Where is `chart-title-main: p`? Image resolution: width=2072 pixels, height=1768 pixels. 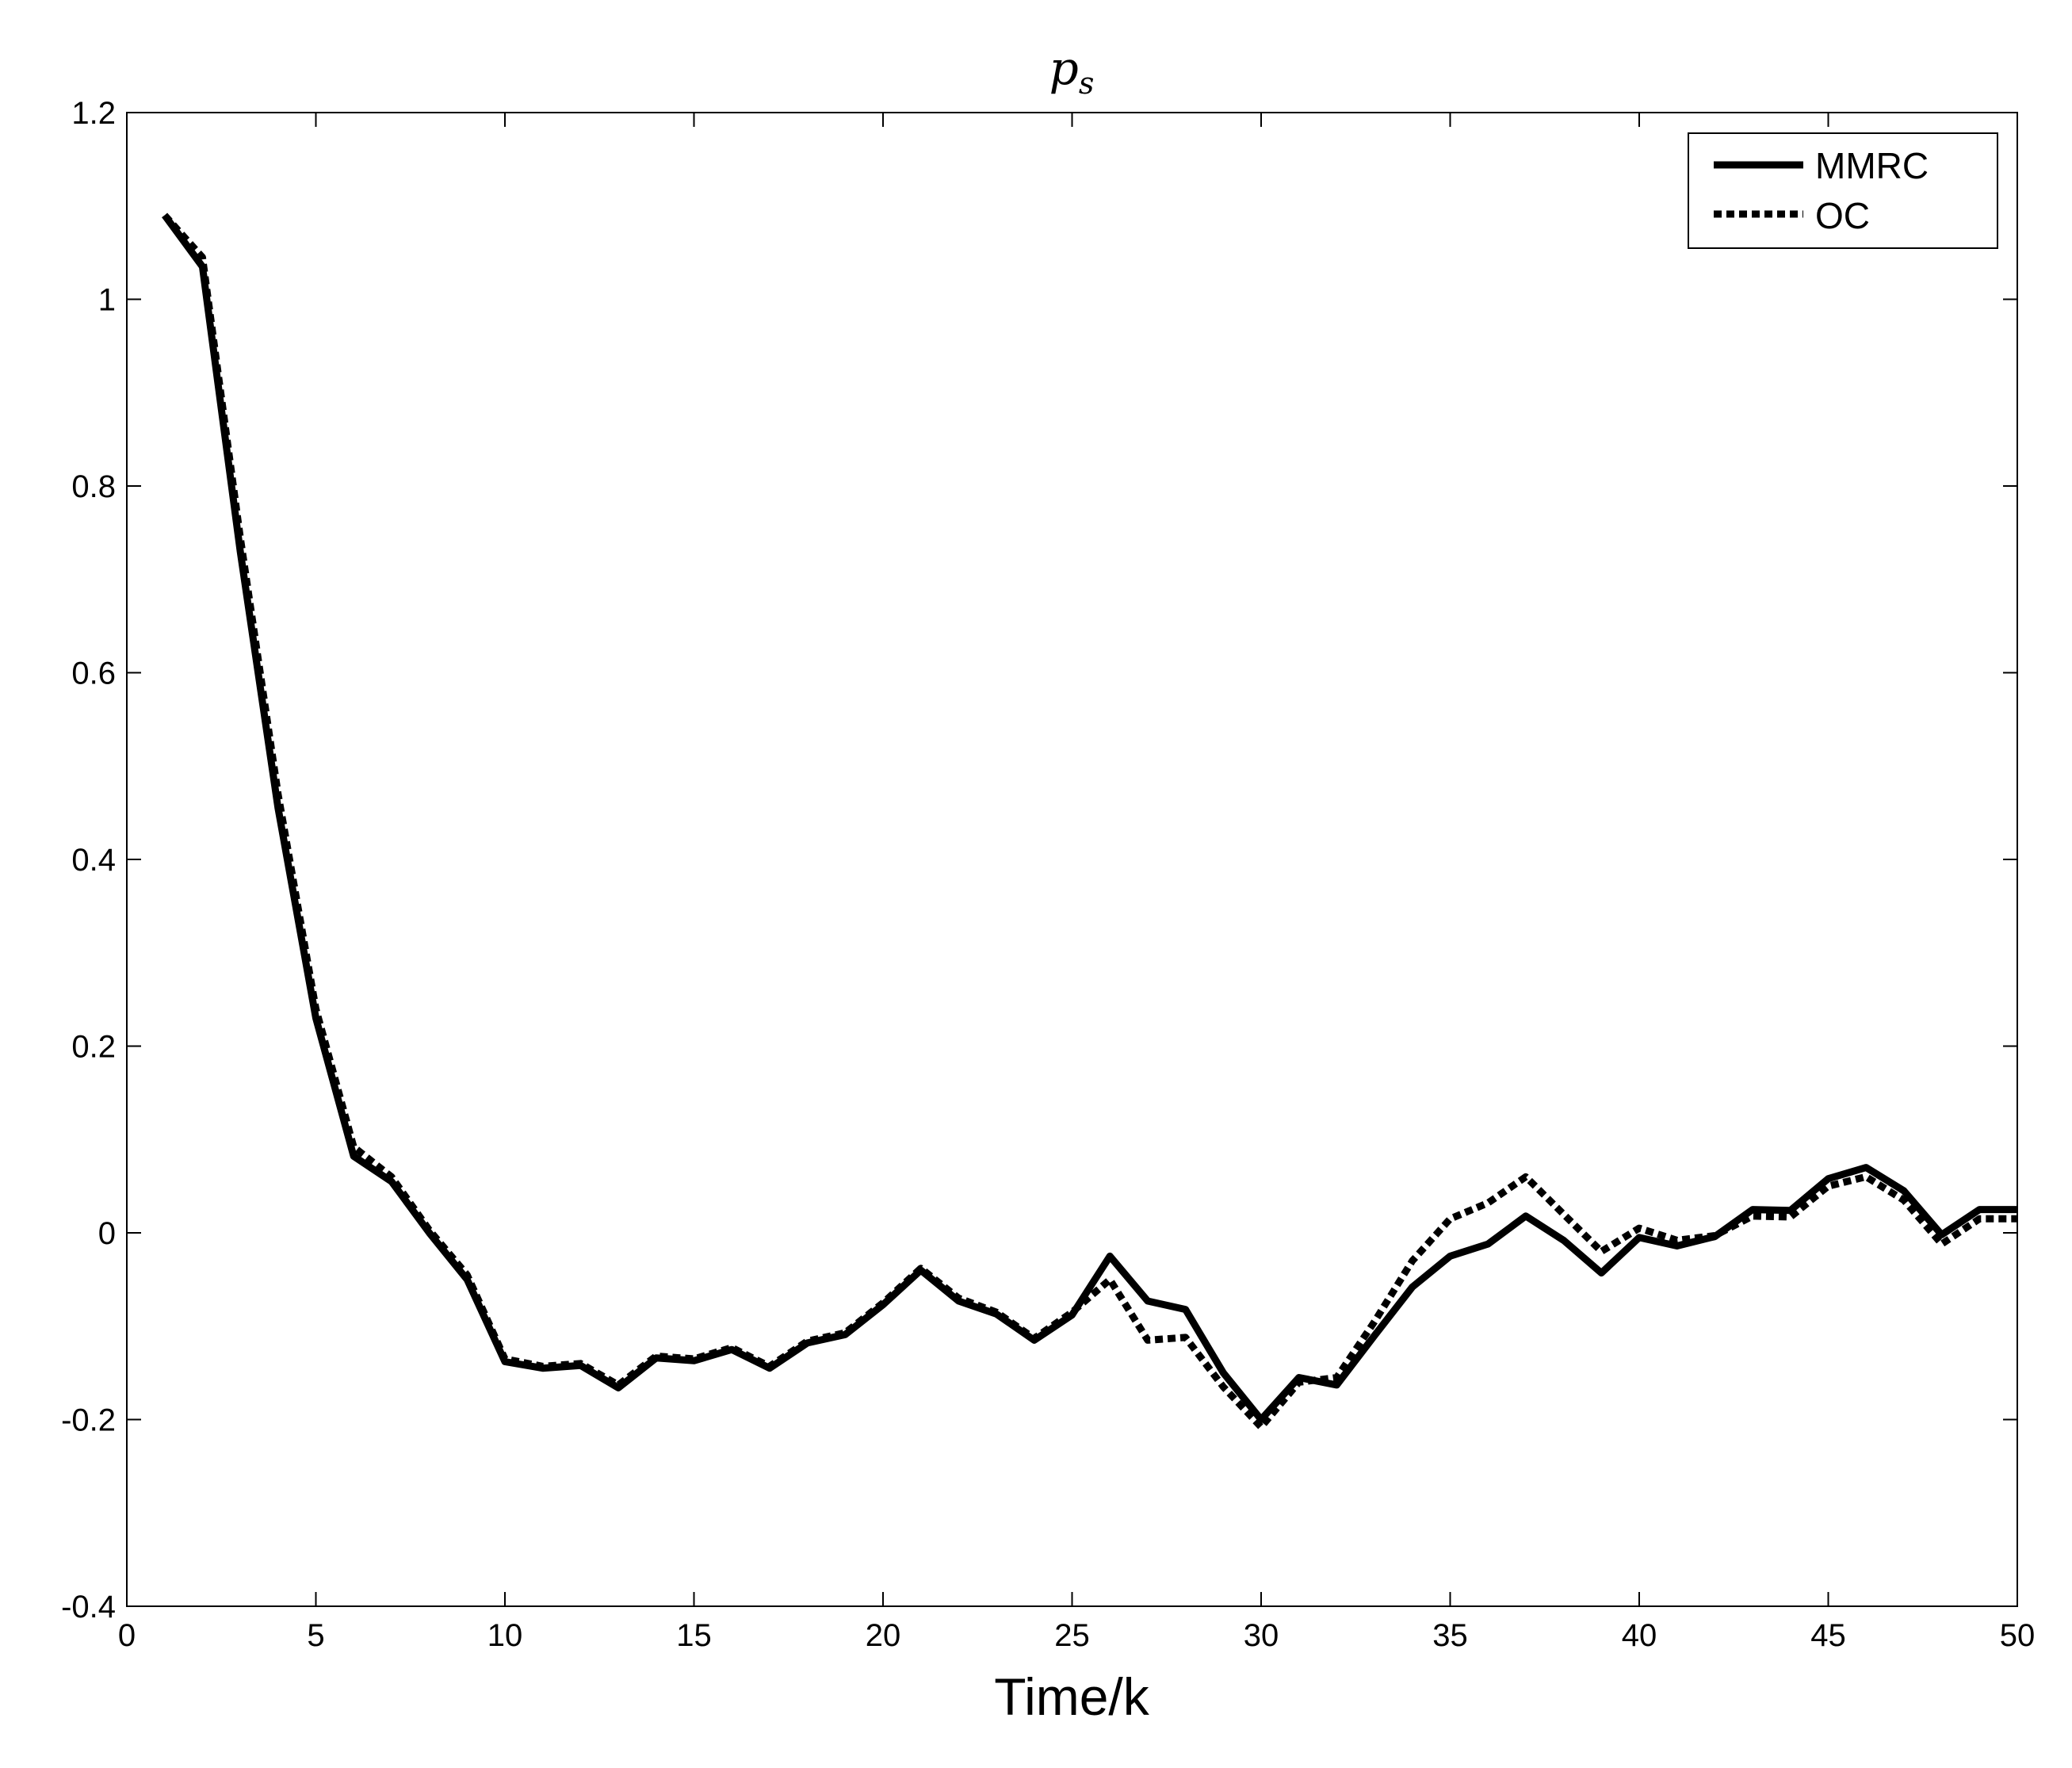
chart-title-main: p is located at coordinates (1064, 68).